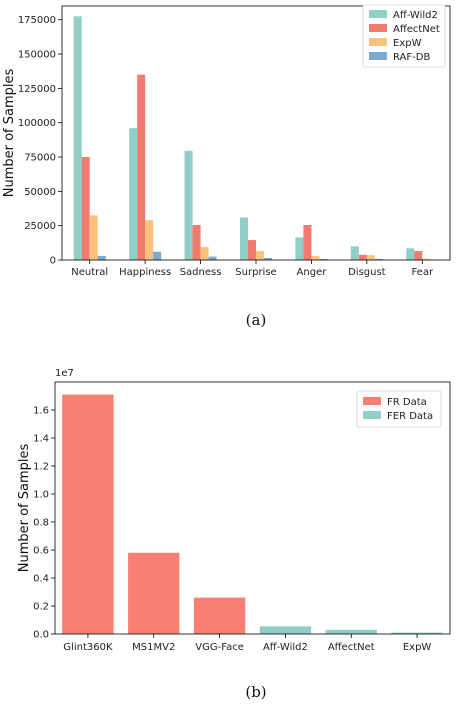  I want to click on bar-raf-db-happiness, so click(157, 255).